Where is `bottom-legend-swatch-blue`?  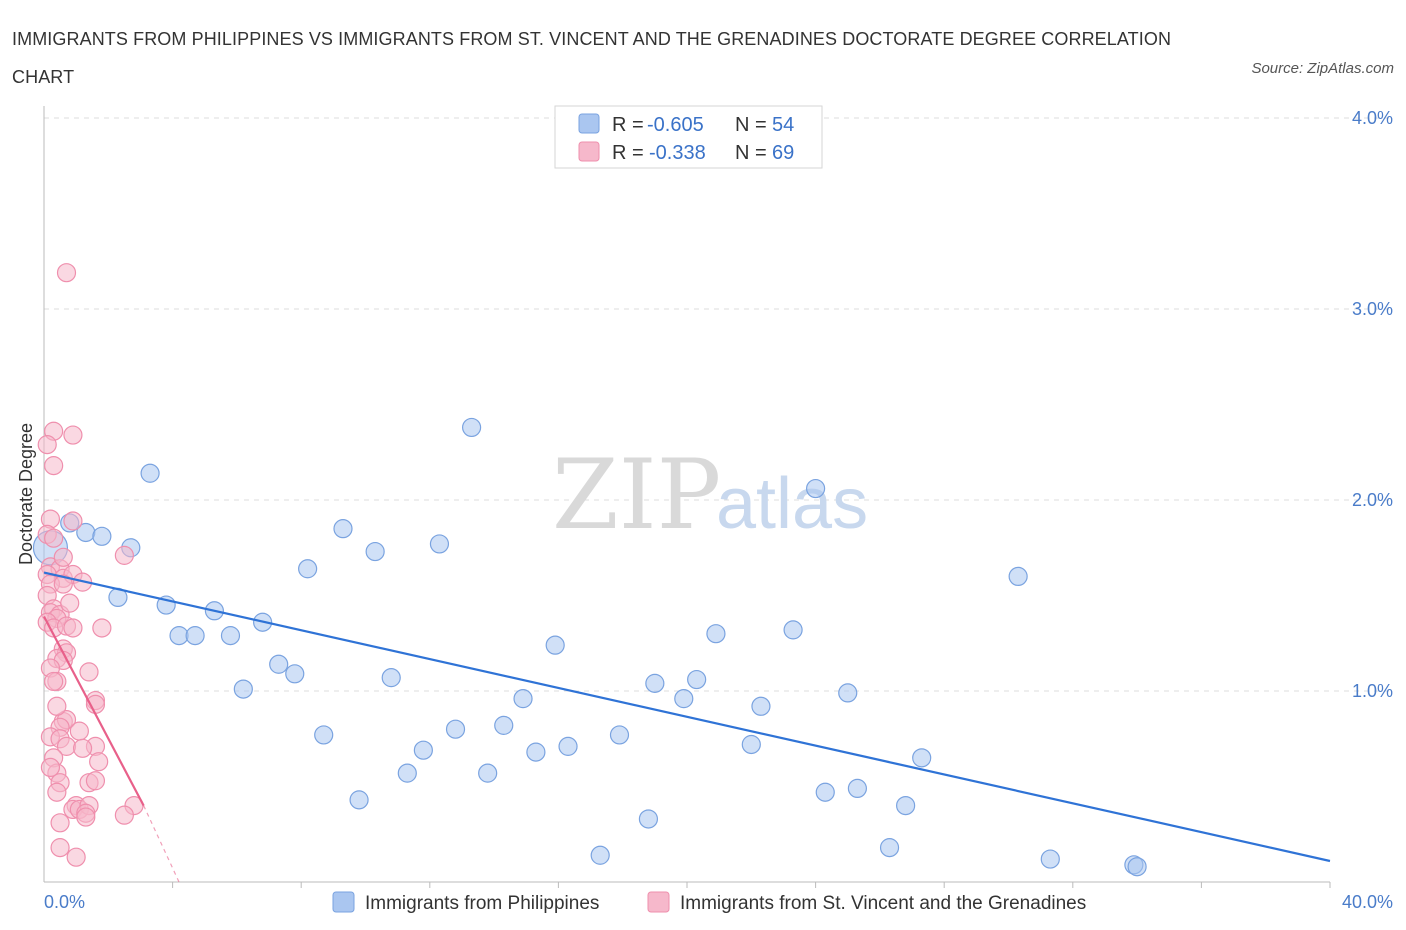
bottom-legend-swatch-blue is located at coordinates (343, 902).